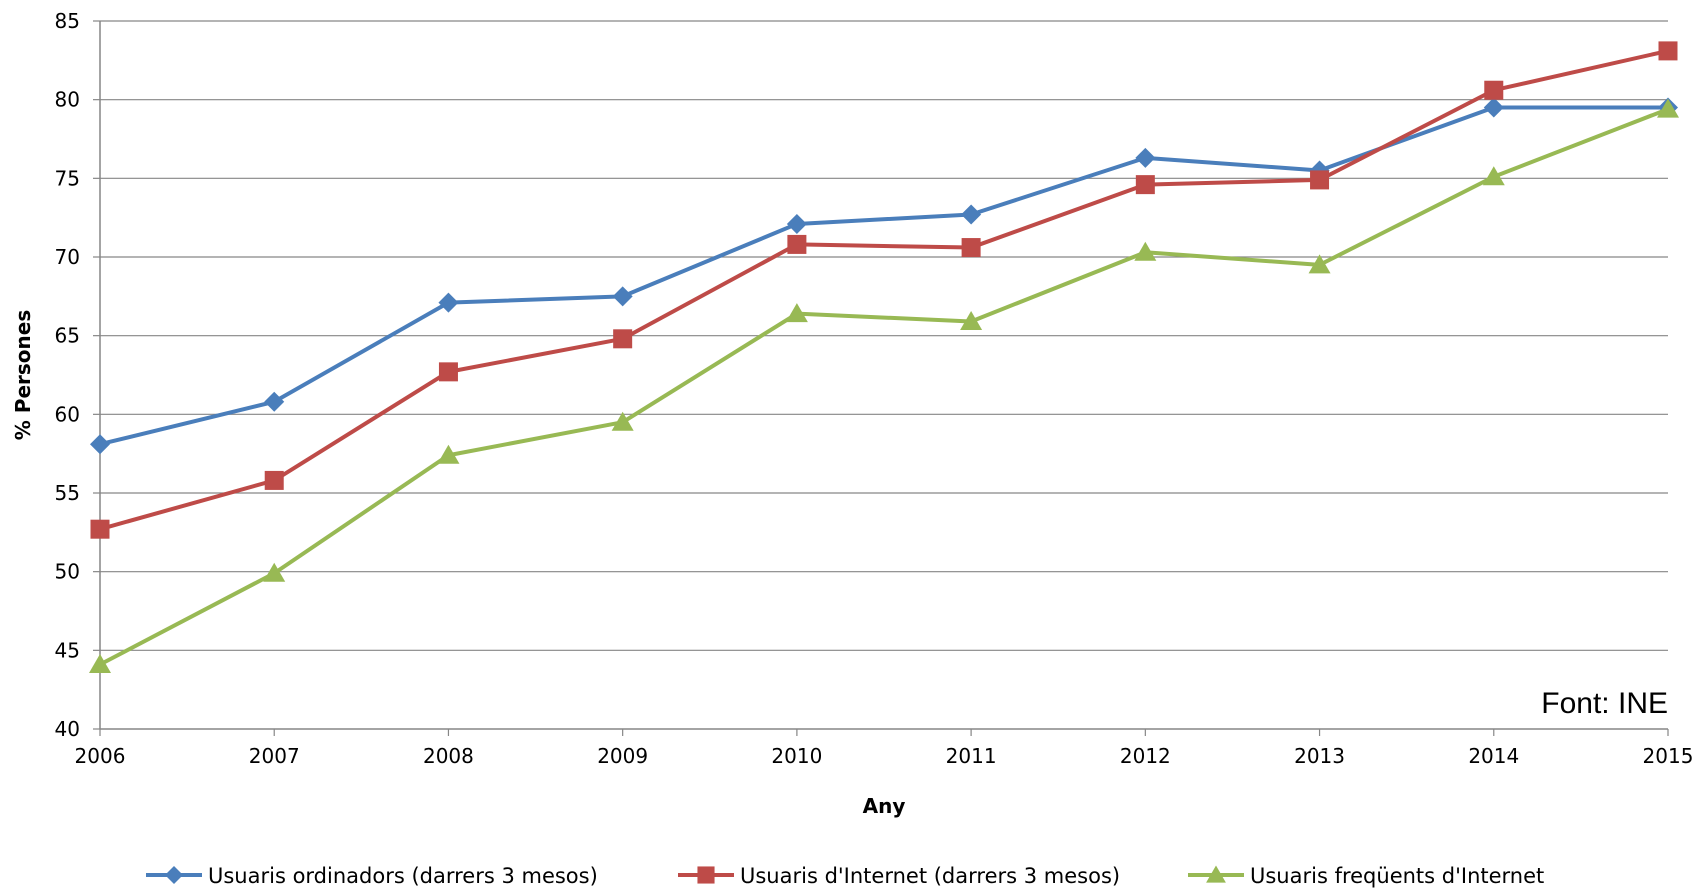  I want to click on legend-label-1: Usuaris ordinadors (darrers 3 mesos), so click(403, 876).